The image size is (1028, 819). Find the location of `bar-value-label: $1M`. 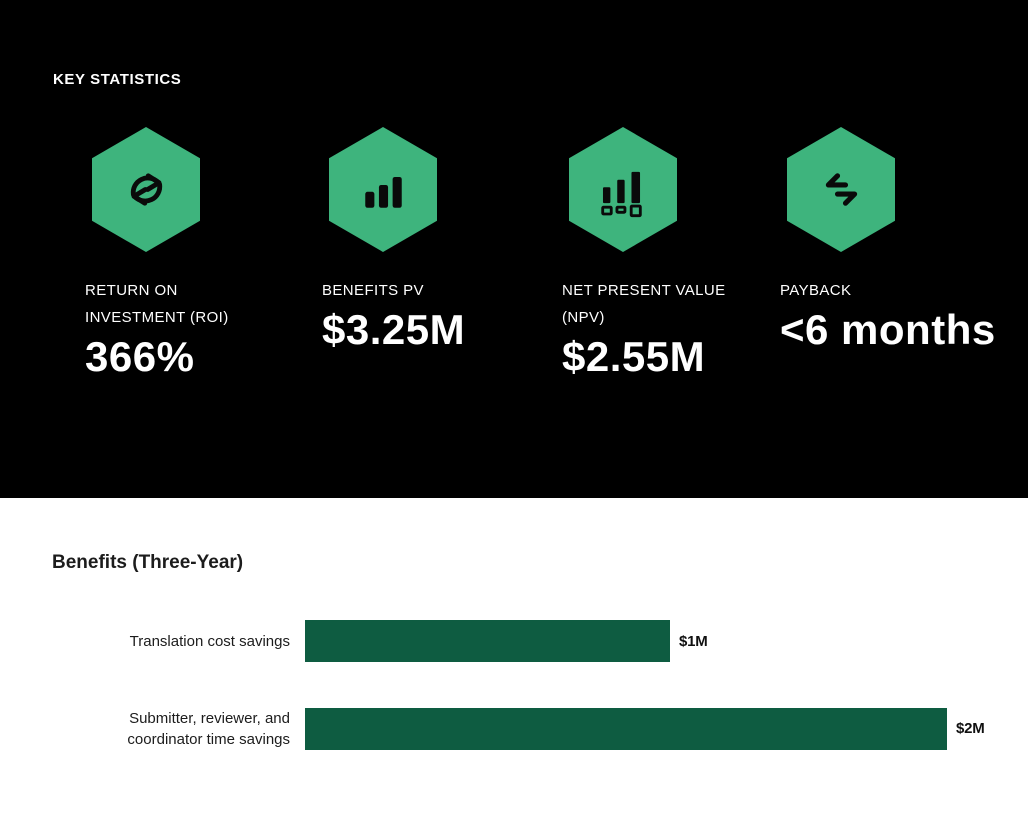

bar-value-label: $1M is located at coordinates (693, 641).